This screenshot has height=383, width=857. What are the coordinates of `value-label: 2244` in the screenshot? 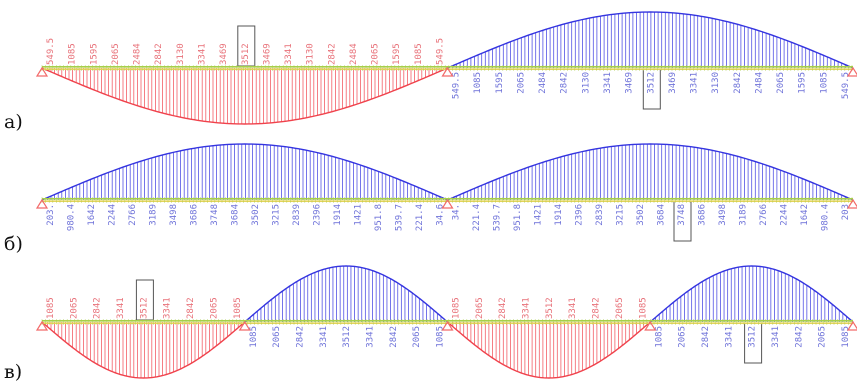 It's located at (785, 215).